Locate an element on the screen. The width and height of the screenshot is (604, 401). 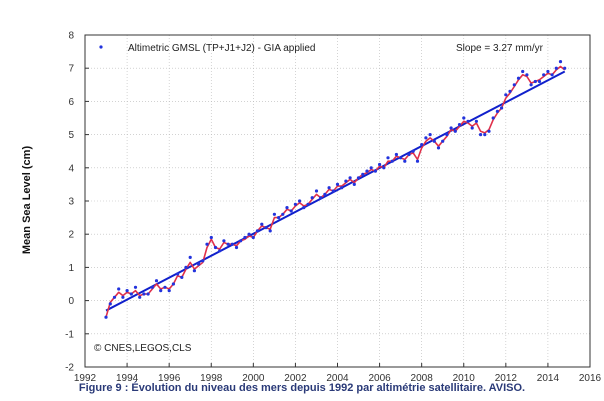
y-tick-label: 3 is located at coordinates (71, 202).